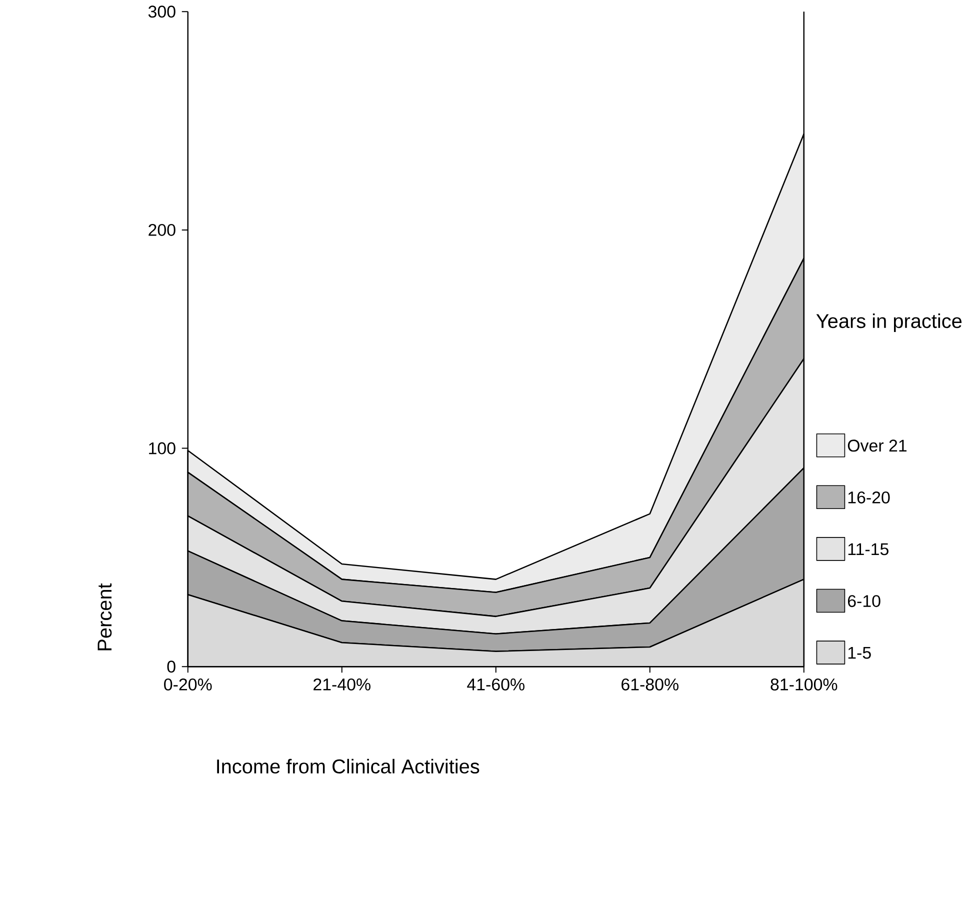 Image resolution: width=976 pixels, height=913 pixels. What do you see at coordinates (877, 446) in the screenshot?
I see `legend-label: Over 21` at bounding box center [877, 446].